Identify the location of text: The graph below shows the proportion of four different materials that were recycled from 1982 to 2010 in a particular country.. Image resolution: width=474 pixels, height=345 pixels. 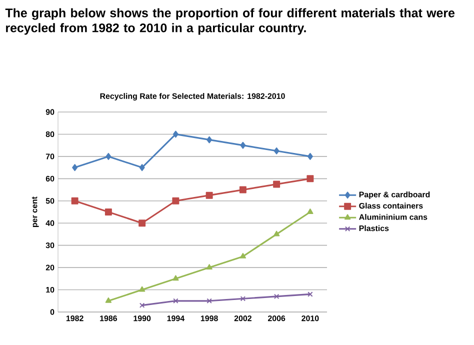
(230, 21).